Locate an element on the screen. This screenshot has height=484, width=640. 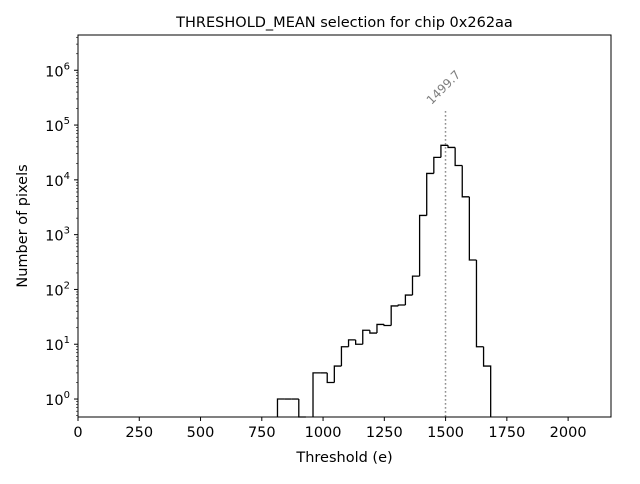
x-axis-label: Threshold (e) is located at coordinates (343, 458).